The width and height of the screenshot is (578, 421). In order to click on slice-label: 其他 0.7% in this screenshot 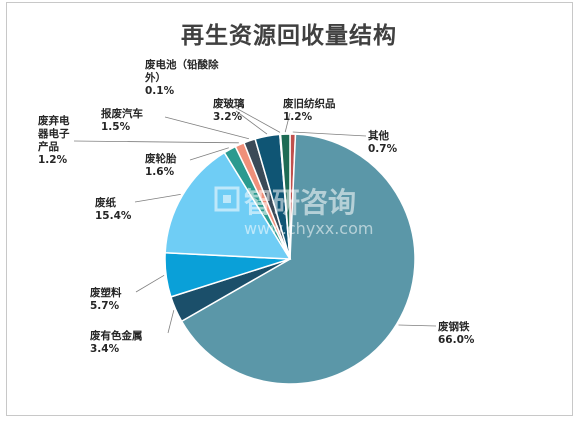, I will do `click(383, 142)`.